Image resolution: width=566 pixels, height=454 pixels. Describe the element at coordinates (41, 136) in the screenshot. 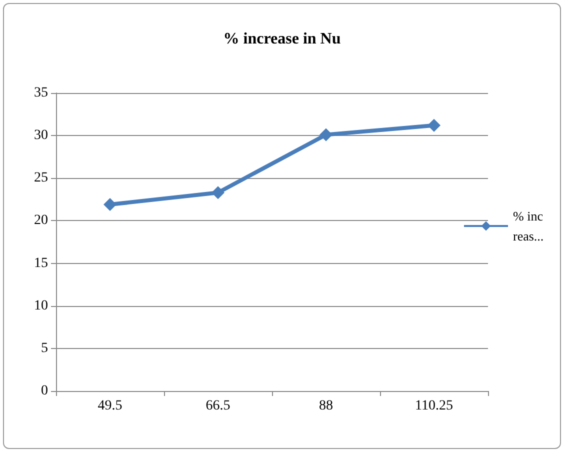

I see `y-tick-label: 30` at that location.